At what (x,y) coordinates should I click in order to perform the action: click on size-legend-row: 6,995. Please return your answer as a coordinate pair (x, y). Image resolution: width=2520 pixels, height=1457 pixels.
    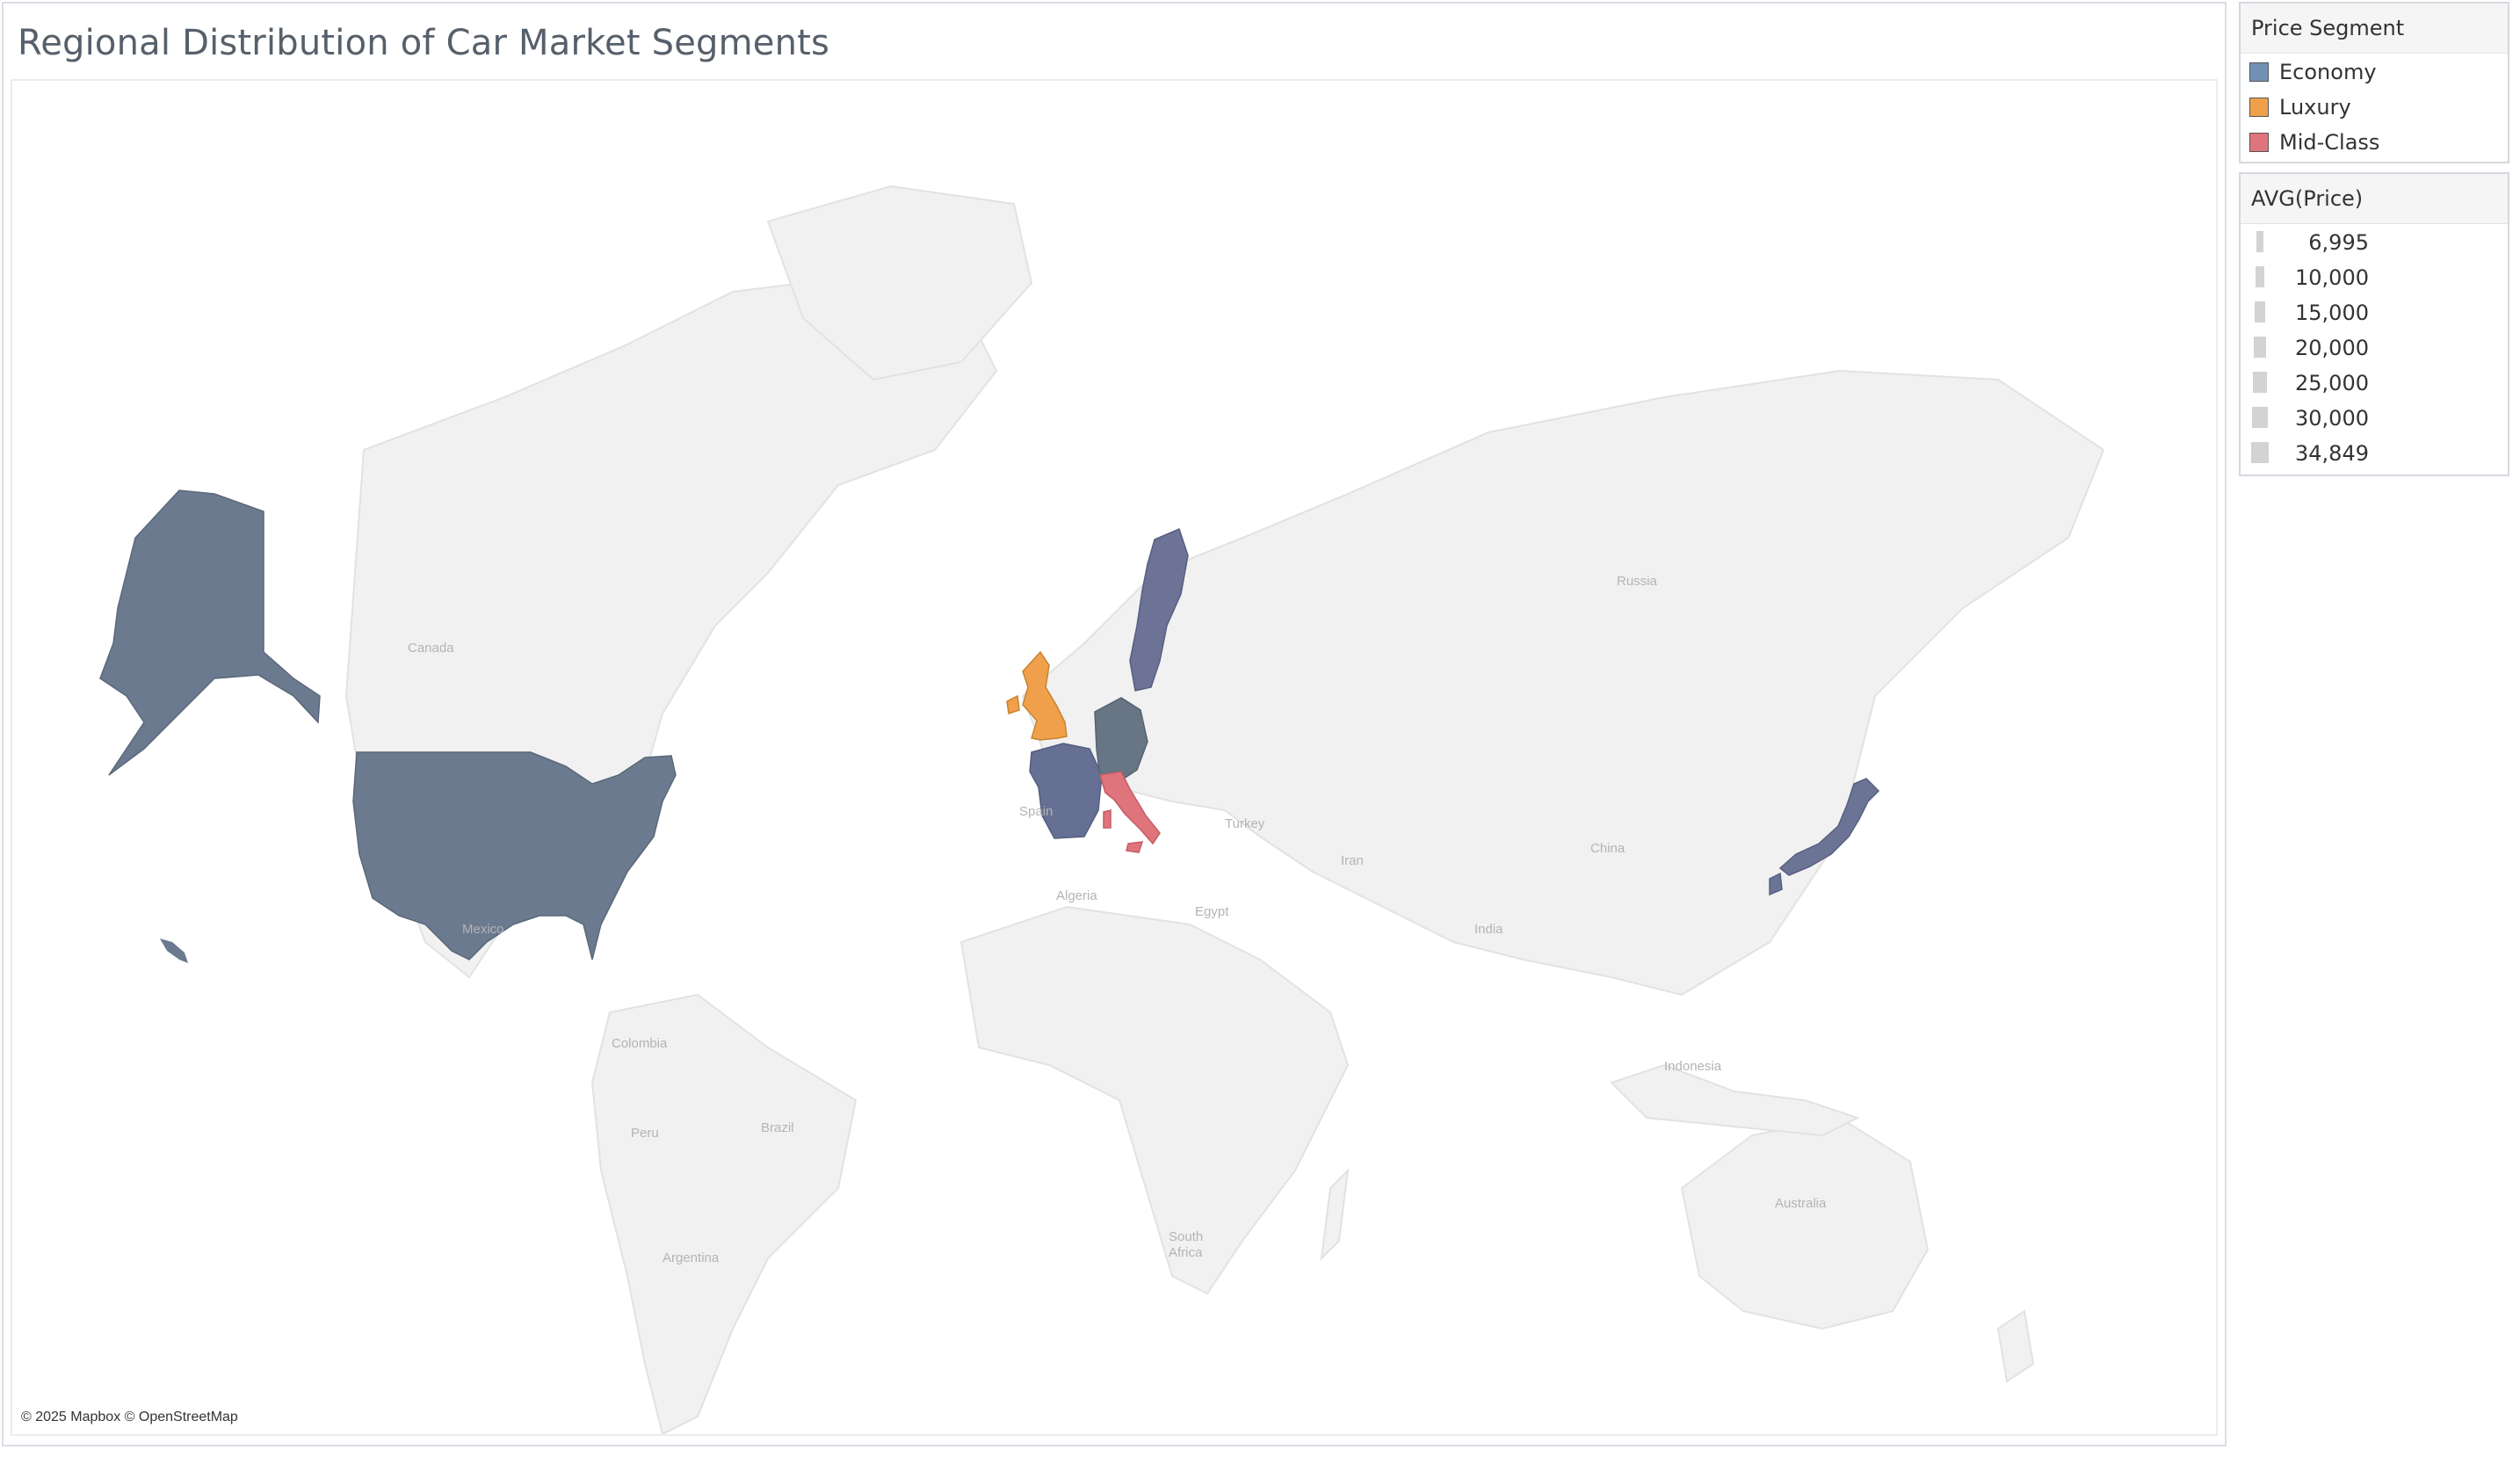
    Looking at the image, I should click on (2374, 241).